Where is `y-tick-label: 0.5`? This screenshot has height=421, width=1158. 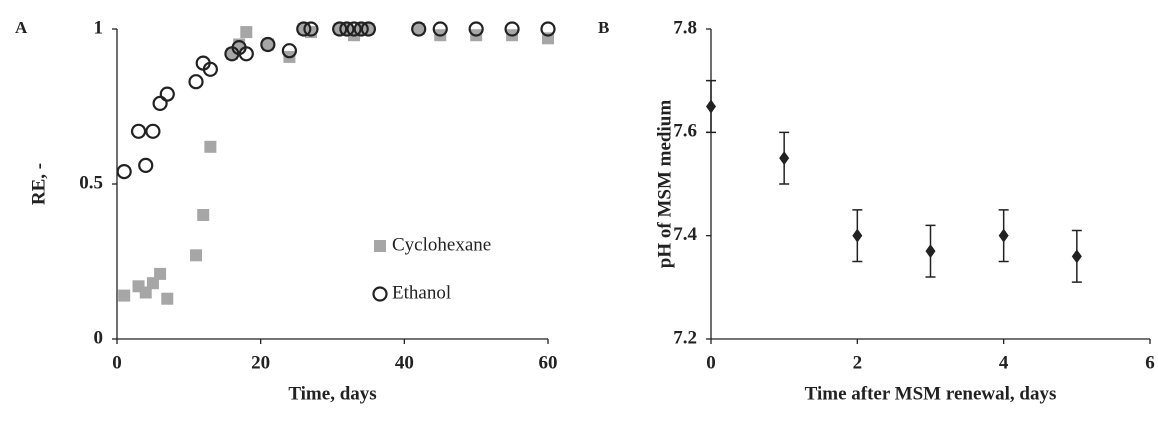 y-tick-label: 0.5 is located at coordinates (91, 182).